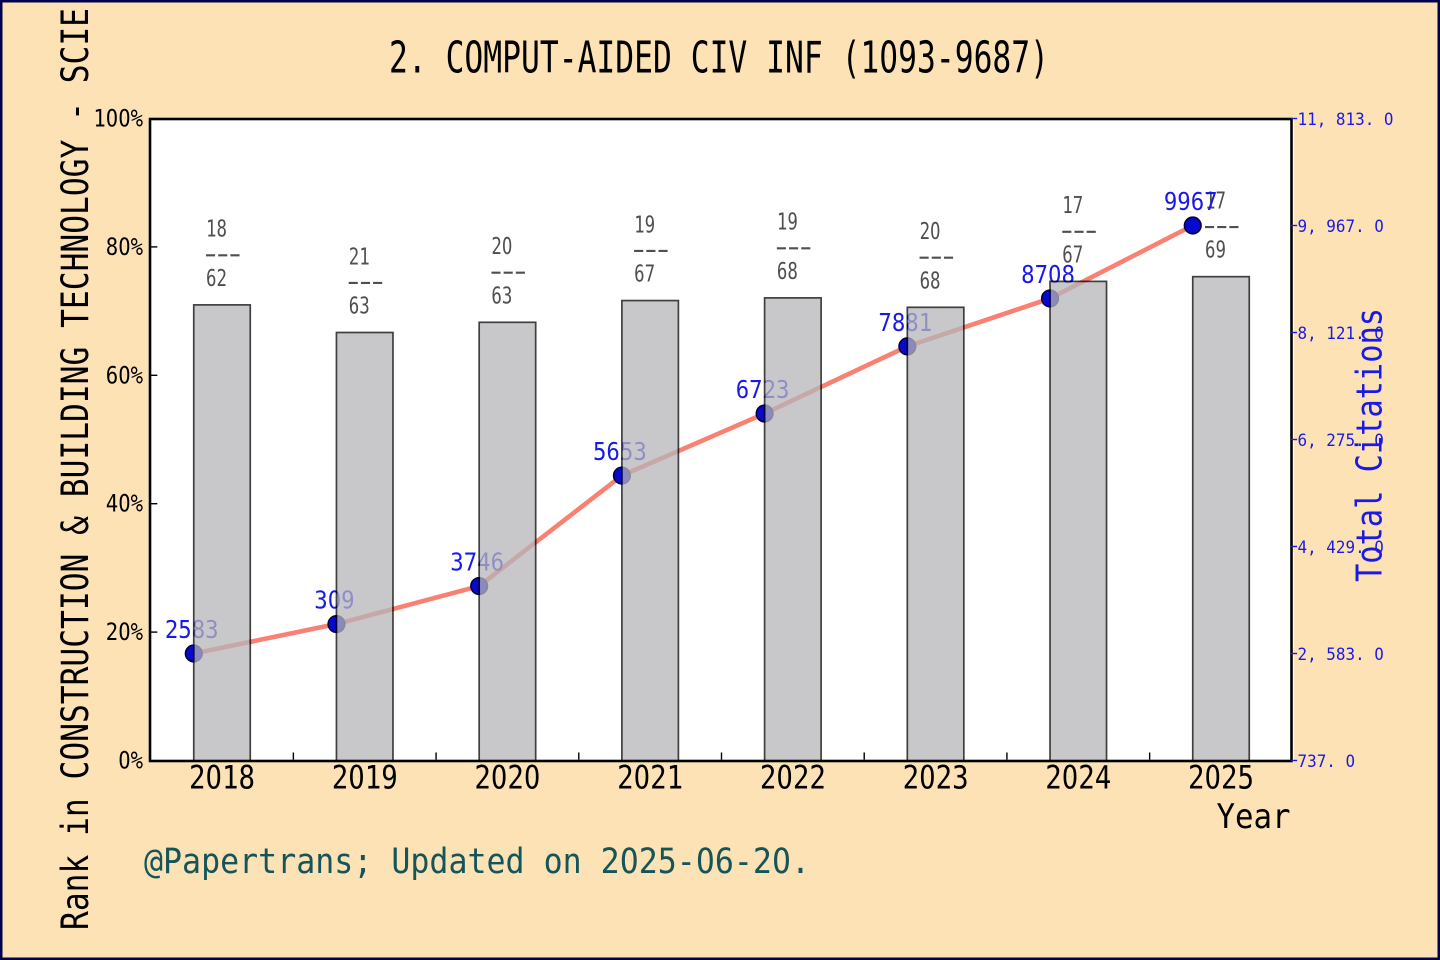 Image resolution: width=1440 pixels, height=960 pixels. What do you see at coordinates (216, 230) in the screenshot?
I see `bar-fraction-numerator: 18` at bounding box center [216, 230].